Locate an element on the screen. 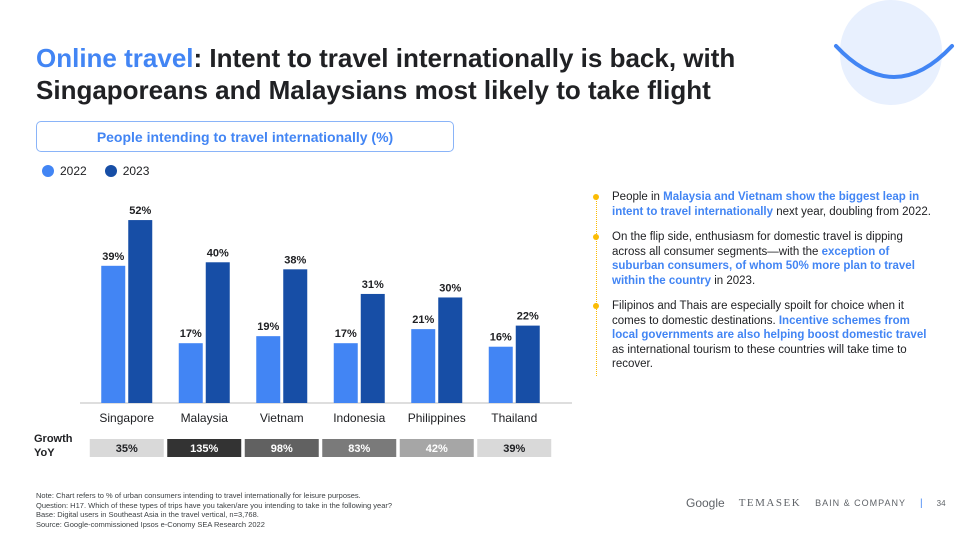 This screenshot has width=960, height=540. bullet-text: People in is located at coordinates (638, 197).